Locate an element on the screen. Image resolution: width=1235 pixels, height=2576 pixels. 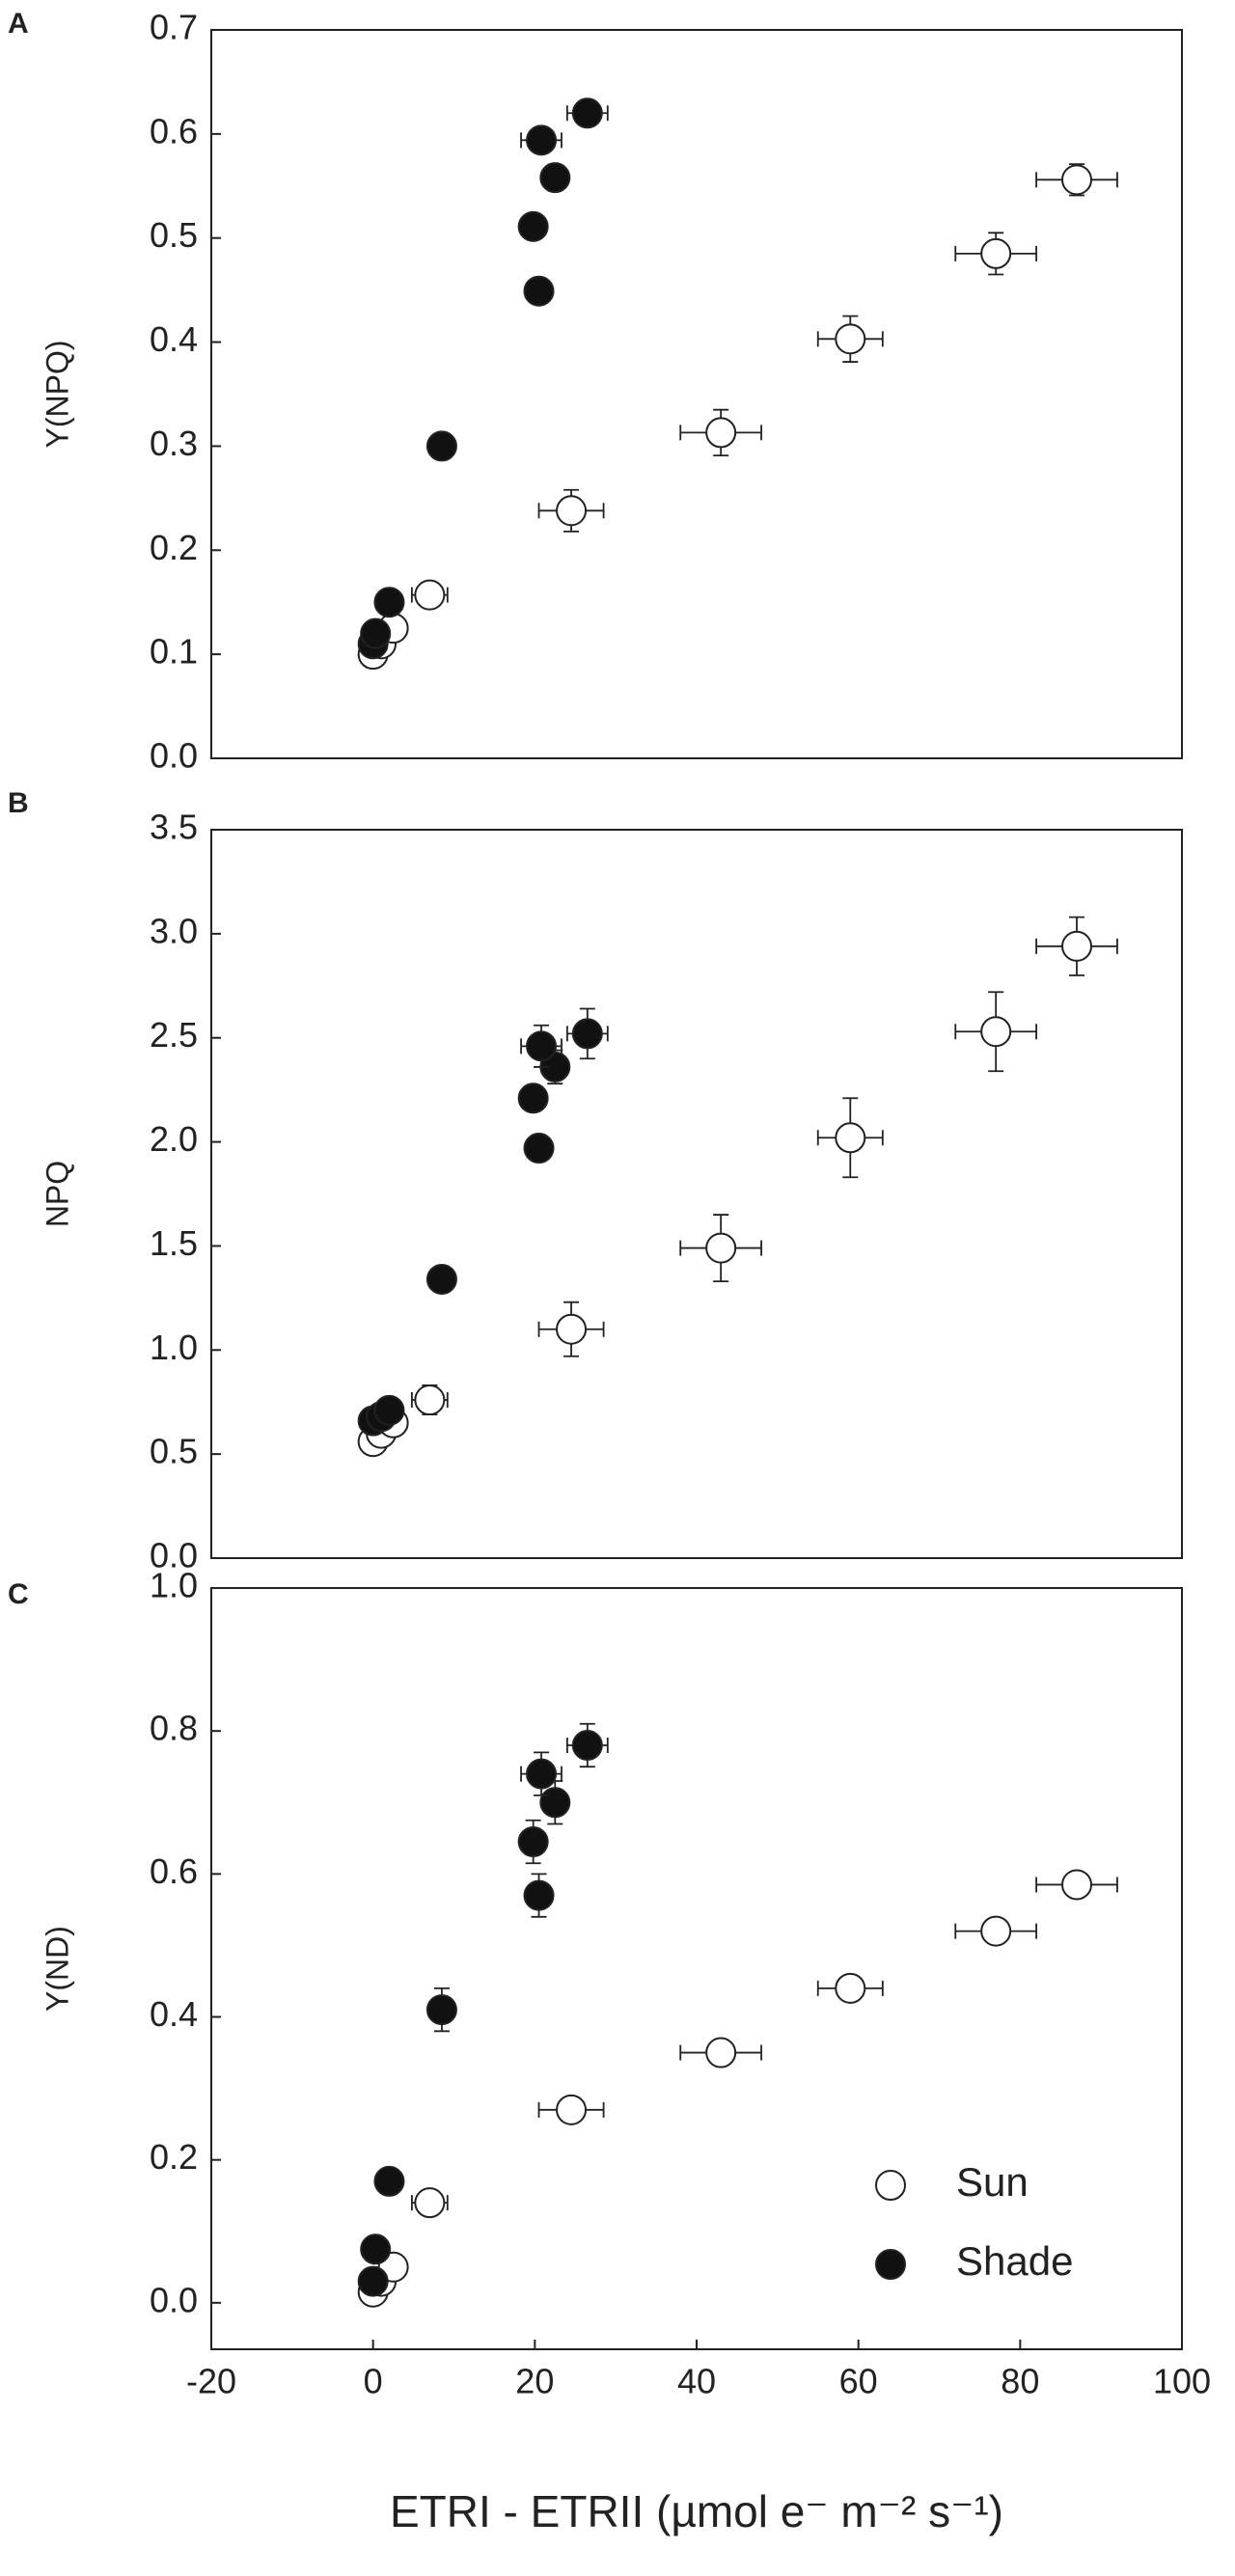
x-tick-label: 40 is located at coordinates (697, 2381).